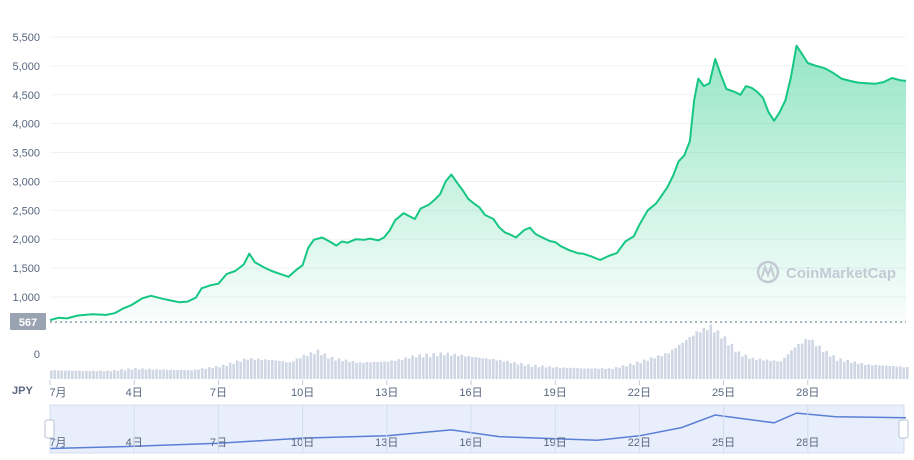 This screenshot has width=914, height=460. Describe the element at coordinates (134, 393) in the screenshot. I see `x-tick-label: 4日` at that location.